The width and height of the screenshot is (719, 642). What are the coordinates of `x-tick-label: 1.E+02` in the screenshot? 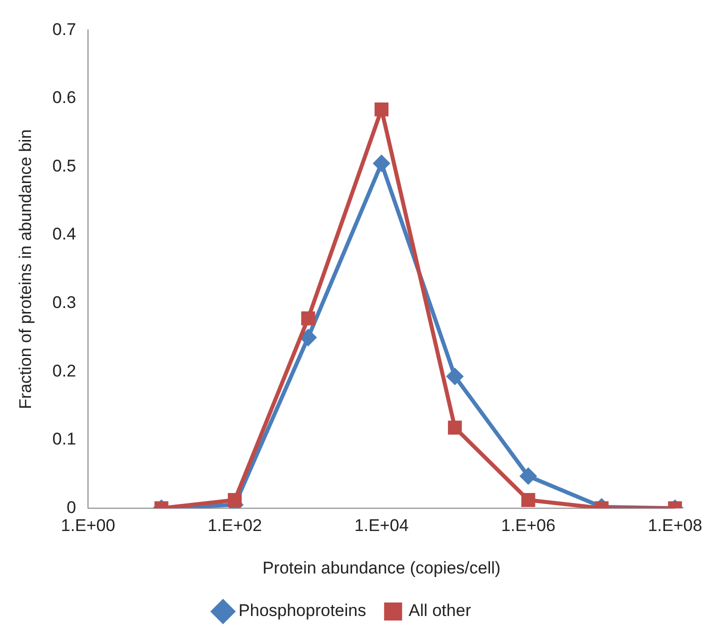 It's located at (235, 526).